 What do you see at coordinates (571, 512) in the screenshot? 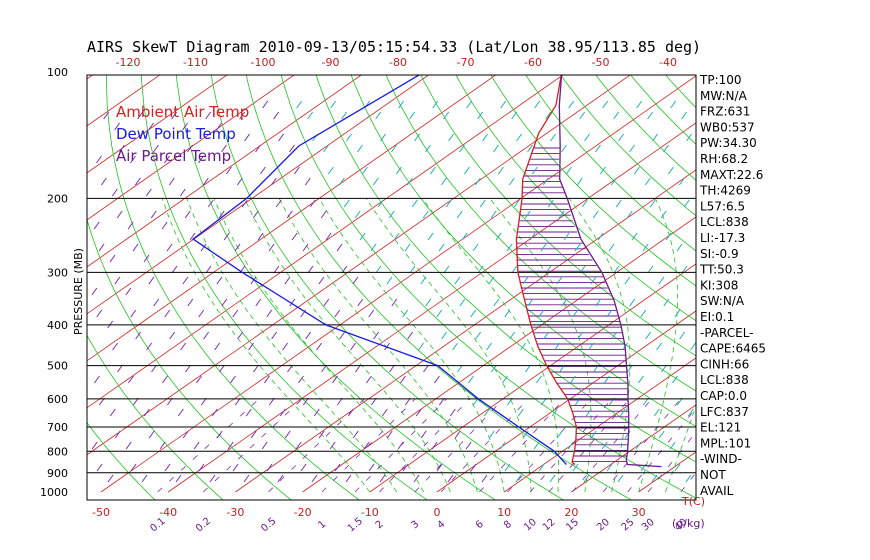
I see `bottom-temp-tick: 20` at bounding box center [571, 512].